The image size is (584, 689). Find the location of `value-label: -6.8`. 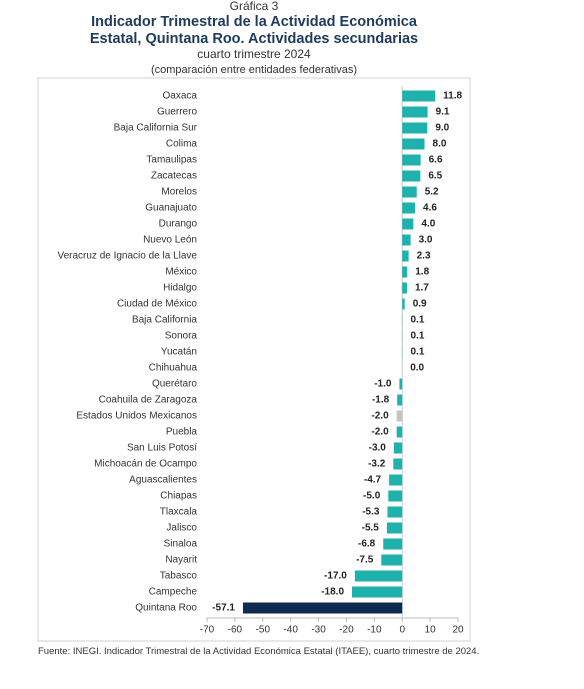

value-label: -6.8 is located at coordinates (367, 544).